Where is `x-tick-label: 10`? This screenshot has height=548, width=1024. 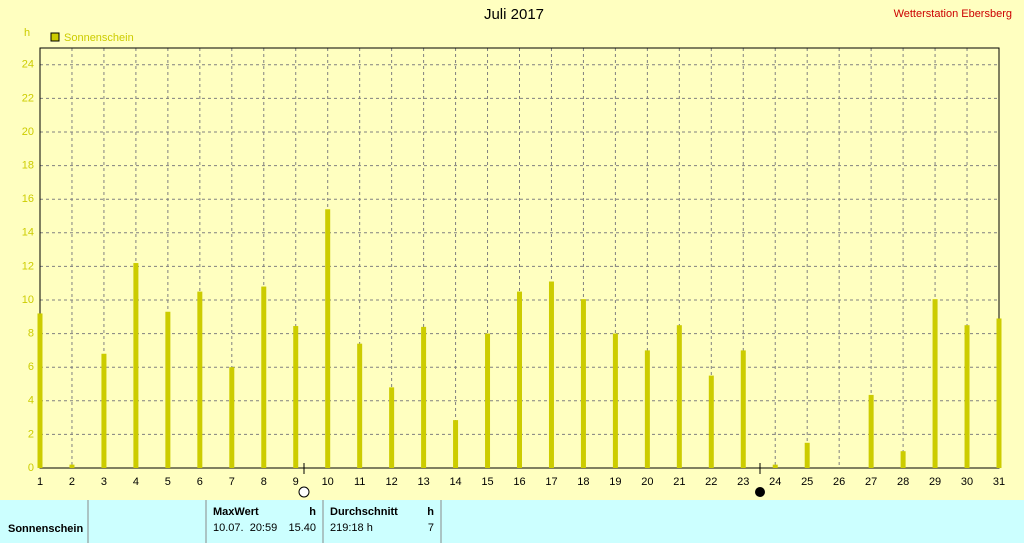
x-tick-label: 10 is located at coordinates (328, 482).